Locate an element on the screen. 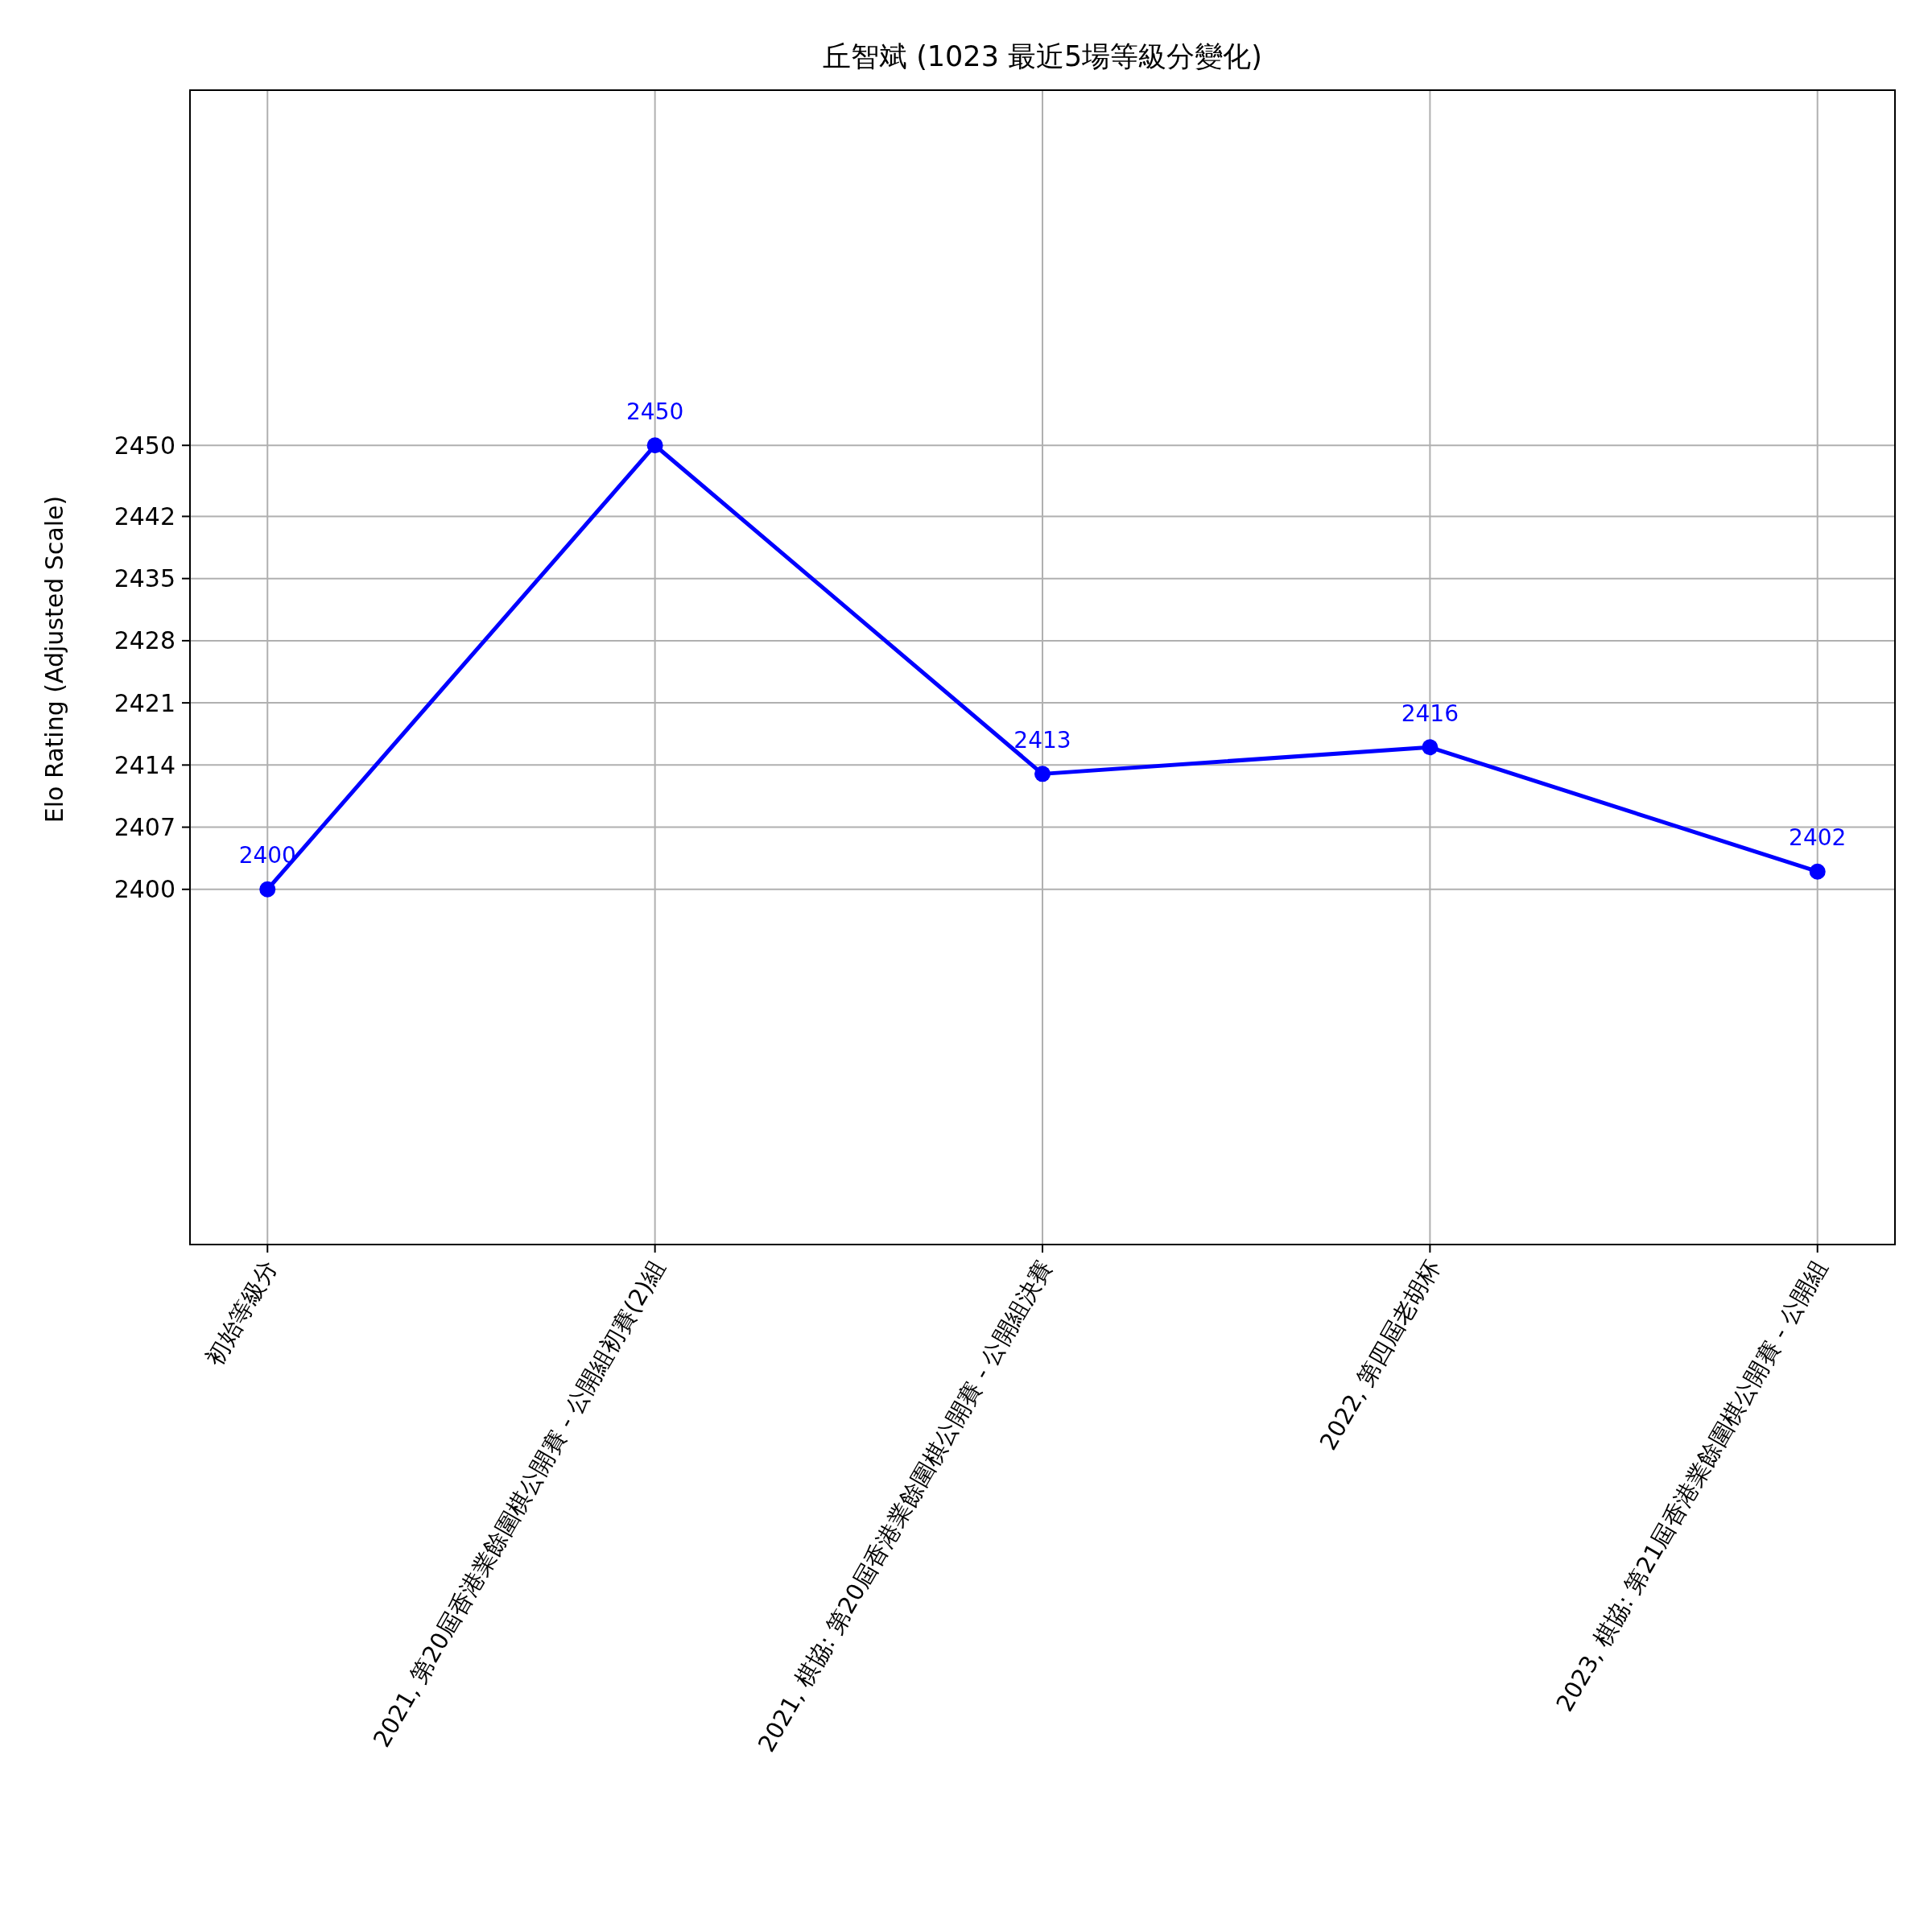  y-tick-label: 2442 is located at coordinates (144, 516).